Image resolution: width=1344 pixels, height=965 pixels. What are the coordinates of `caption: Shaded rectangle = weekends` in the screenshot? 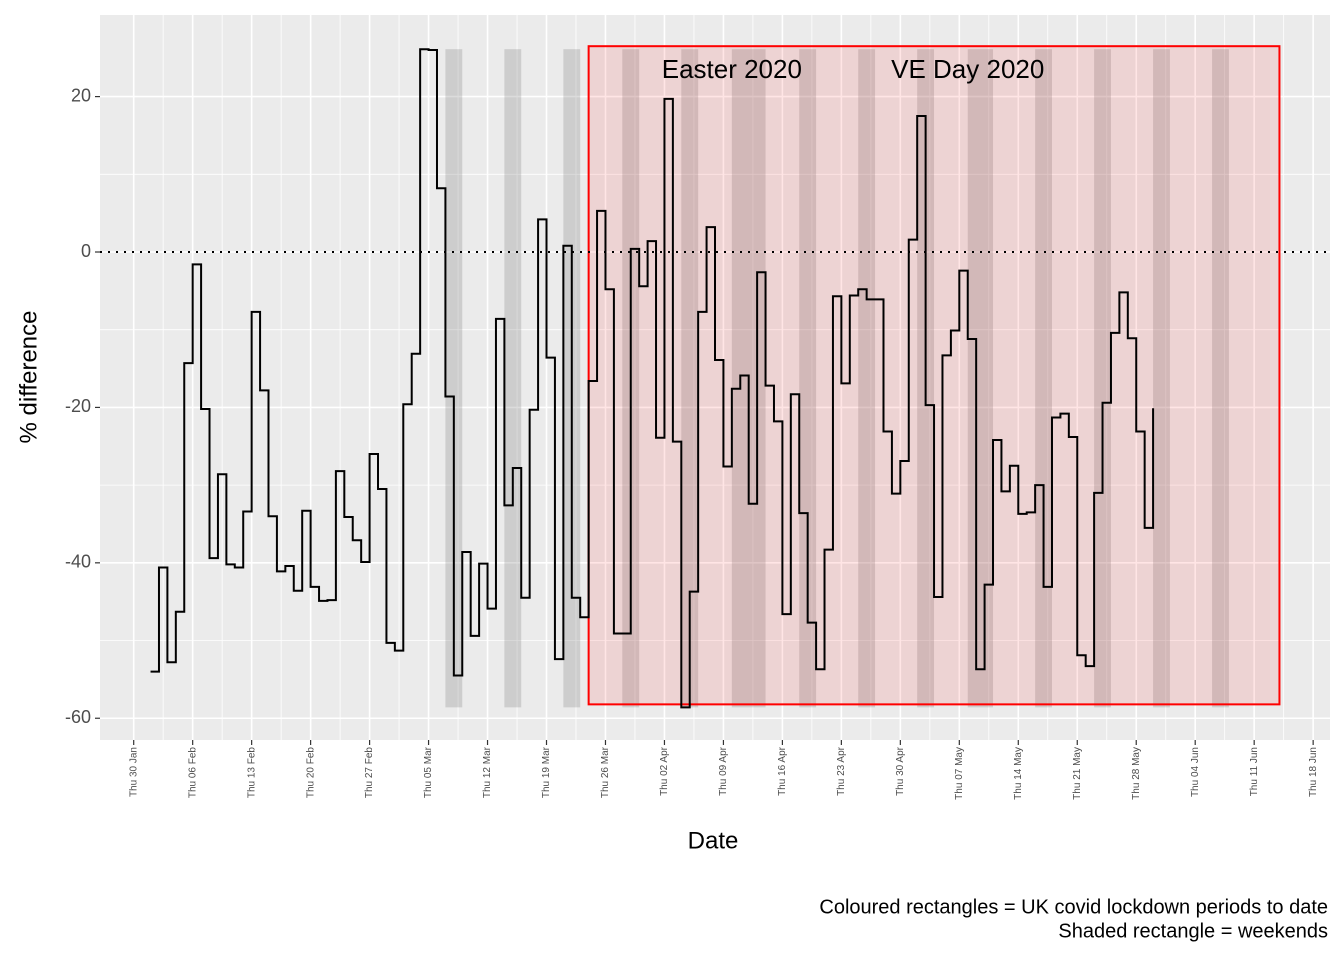 It's located at (1193, 931).